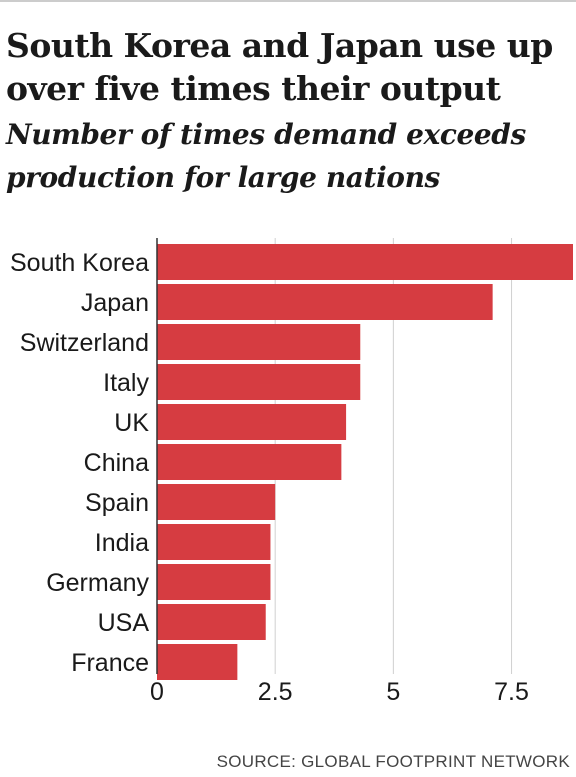  I want to click on category-label: India, so click(122, 543).